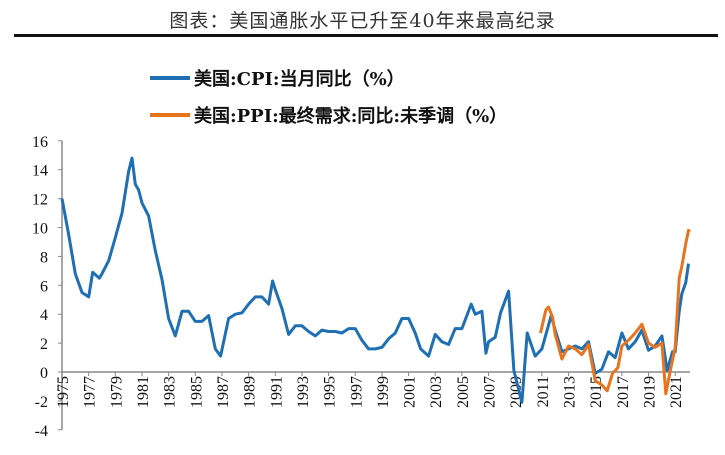 Image resolution: width=725 pixels, height=455 pixels. I want to click on x-tick-label: 2005, so click(463, 392).